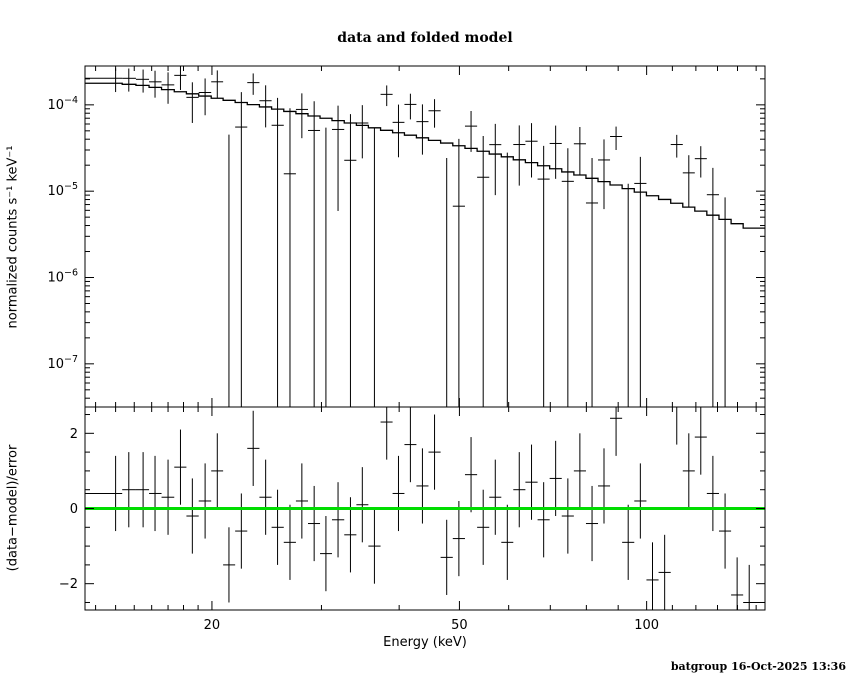 The width and height of the screenshot is (850, 680). I want to click on x-axis-label-energy: Energy (keV), so click(425, 642).